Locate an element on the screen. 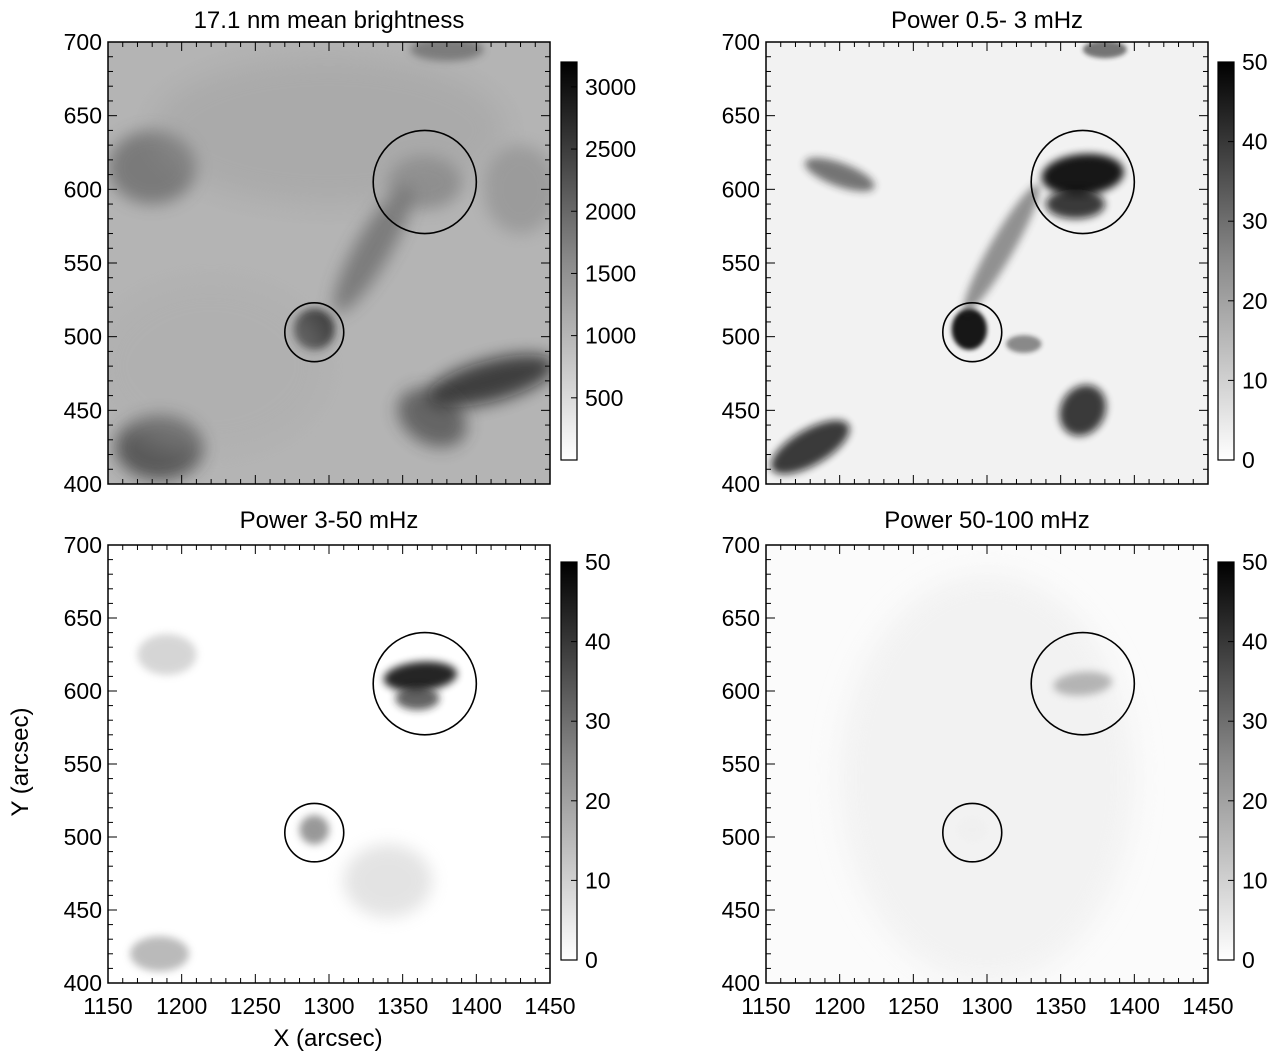  x-tick-label: 1150 is located at coordinates (765, 1006).